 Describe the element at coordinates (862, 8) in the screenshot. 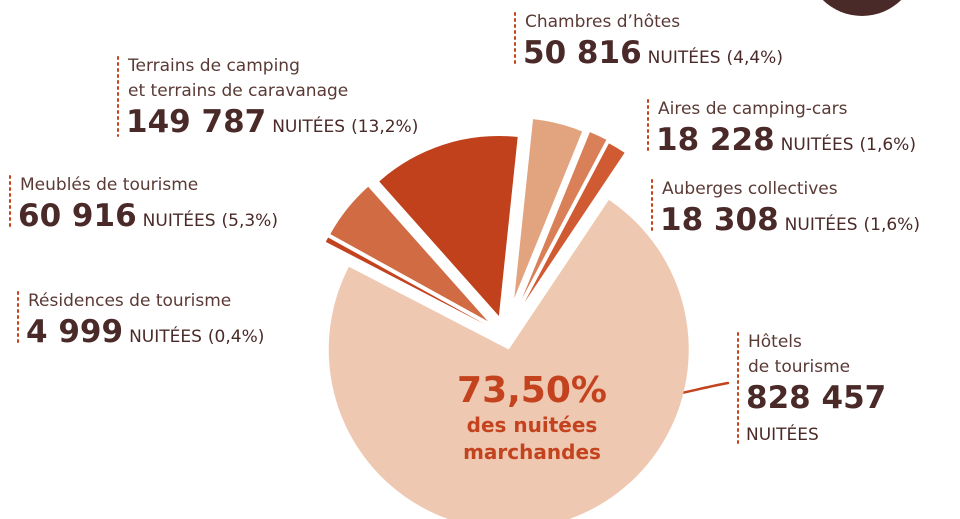

I see `decor-circle` at that location.